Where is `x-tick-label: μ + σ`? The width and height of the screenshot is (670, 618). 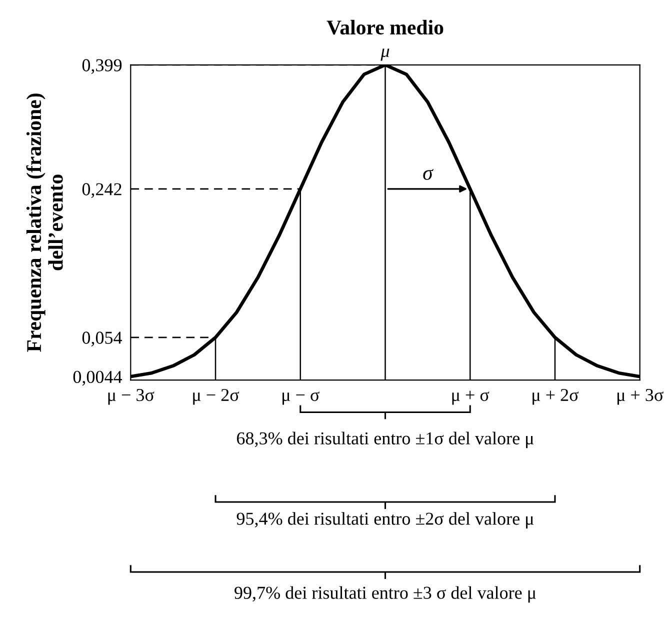
x-tick-label: μ + σ is located at coordinates (471, 397).